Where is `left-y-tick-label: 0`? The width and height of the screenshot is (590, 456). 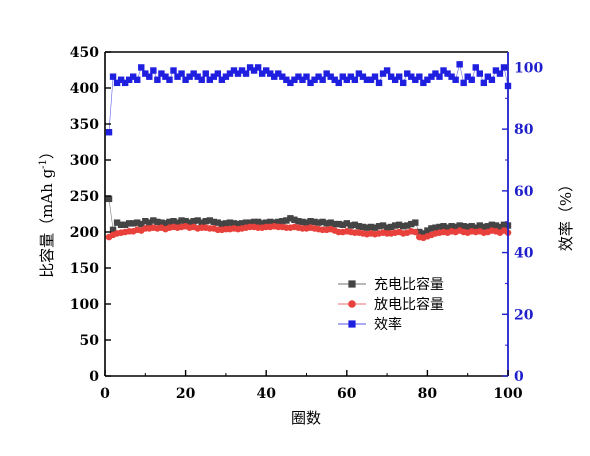
left-y-tick-label: 0 is located at coordinates (94, 377).